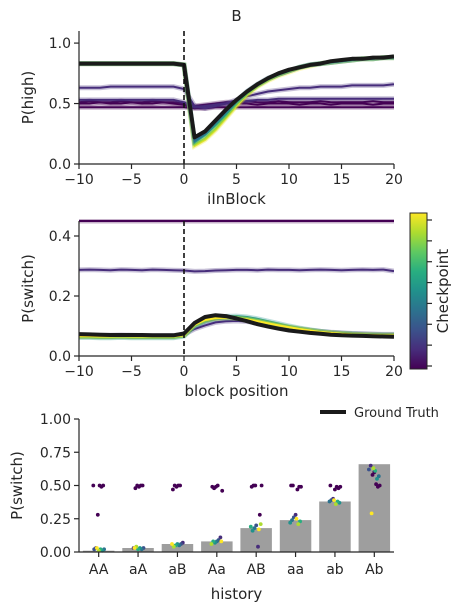 Image resolution: width=461 pixels, height=611 pixels. Describe the element at coordinates (177, 570) in the screenshot. I see `p3-x-tick-label: aB` at that location.